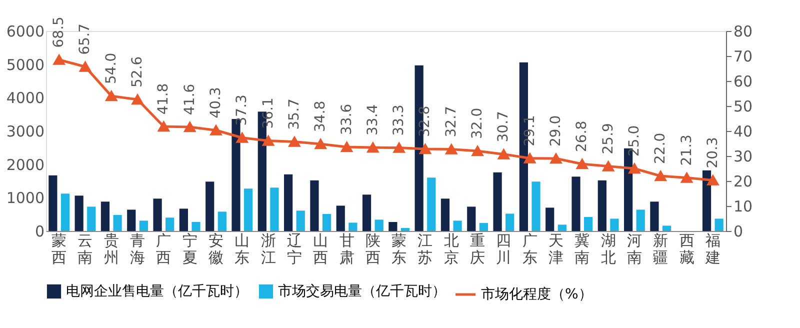 This screenshot has height=328, width=800. What do you see at coordinates (346, 249) in the screenshot?
I see `x-tick-label: 甘肃` at bounding box center [346, 249].